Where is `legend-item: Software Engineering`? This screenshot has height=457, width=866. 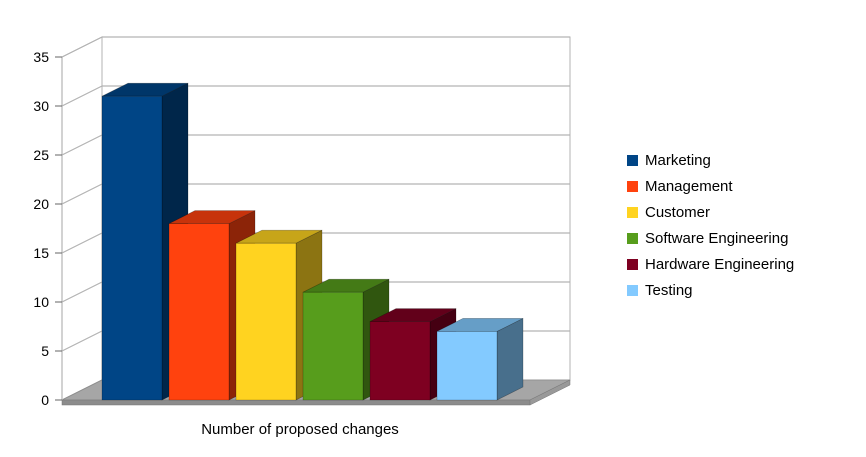 legend-item: Software Engineering is located at coordinates (710, 238).